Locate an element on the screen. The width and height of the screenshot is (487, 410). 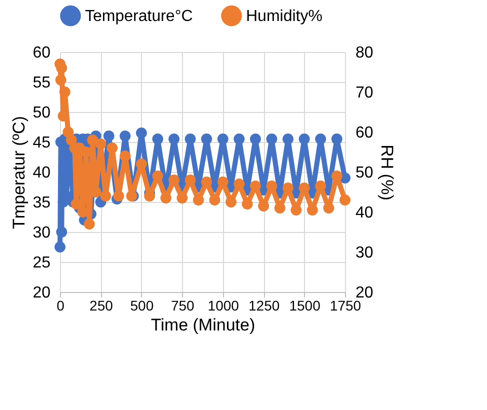
y-tick-label: 55 is located at coordinates (41, 83).